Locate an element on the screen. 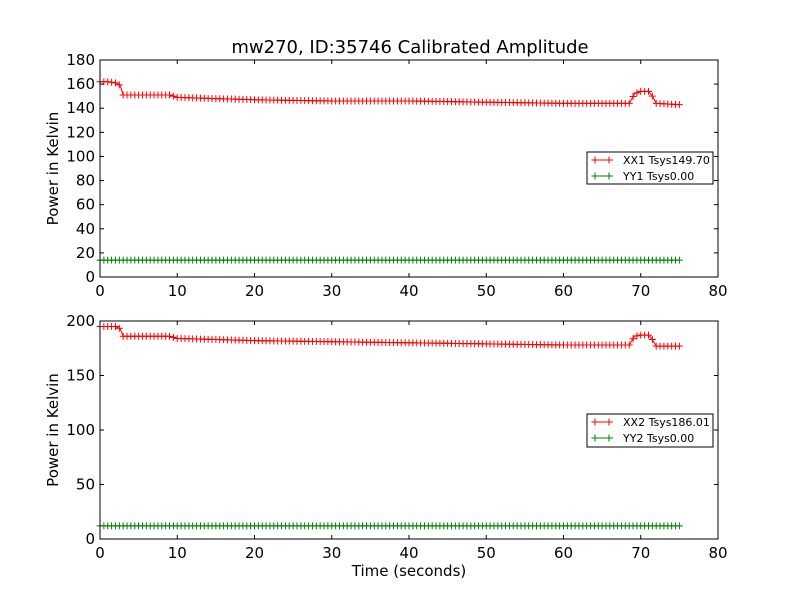  chart-title: mw270, ID:35746 Calibrated Amplitude is located at coordinates (409, 47).